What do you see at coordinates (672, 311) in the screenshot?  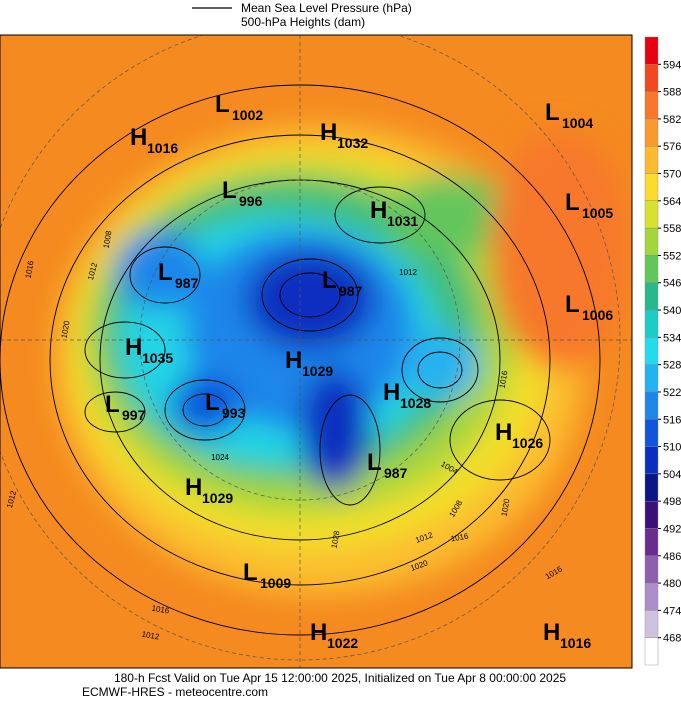 I see `colorbar-label: 540` at bounding box center [672, 311].